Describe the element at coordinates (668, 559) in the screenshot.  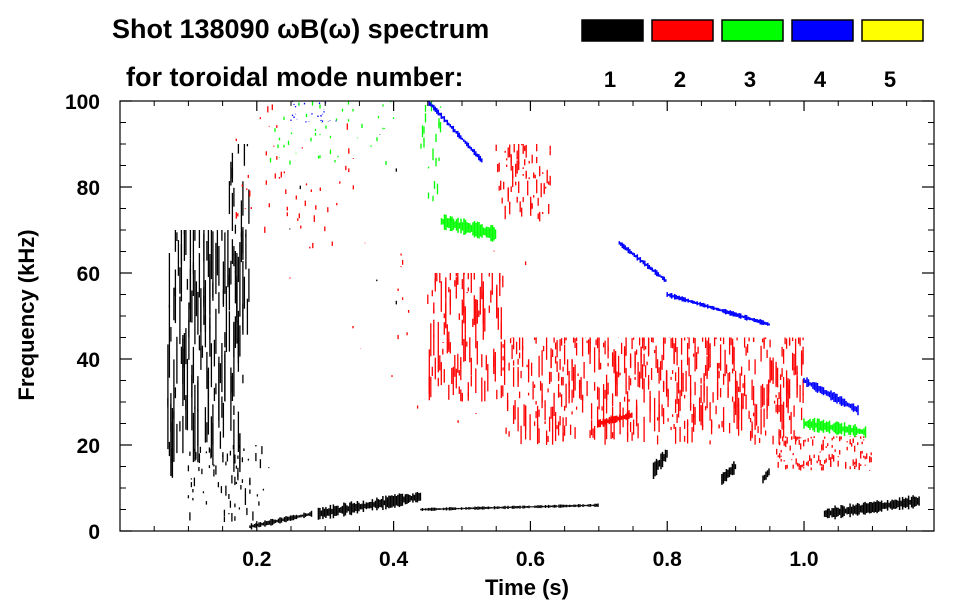
I see `x-tick-label: 0.8` at that location.